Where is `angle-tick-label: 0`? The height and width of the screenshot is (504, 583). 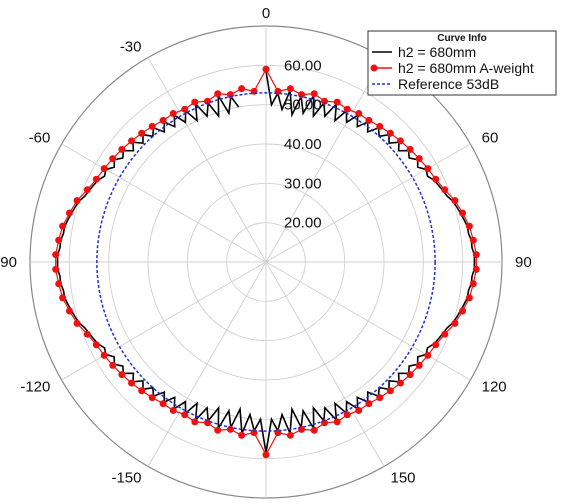
angle-tick-label: 0 is located at coordinates (266, 13).